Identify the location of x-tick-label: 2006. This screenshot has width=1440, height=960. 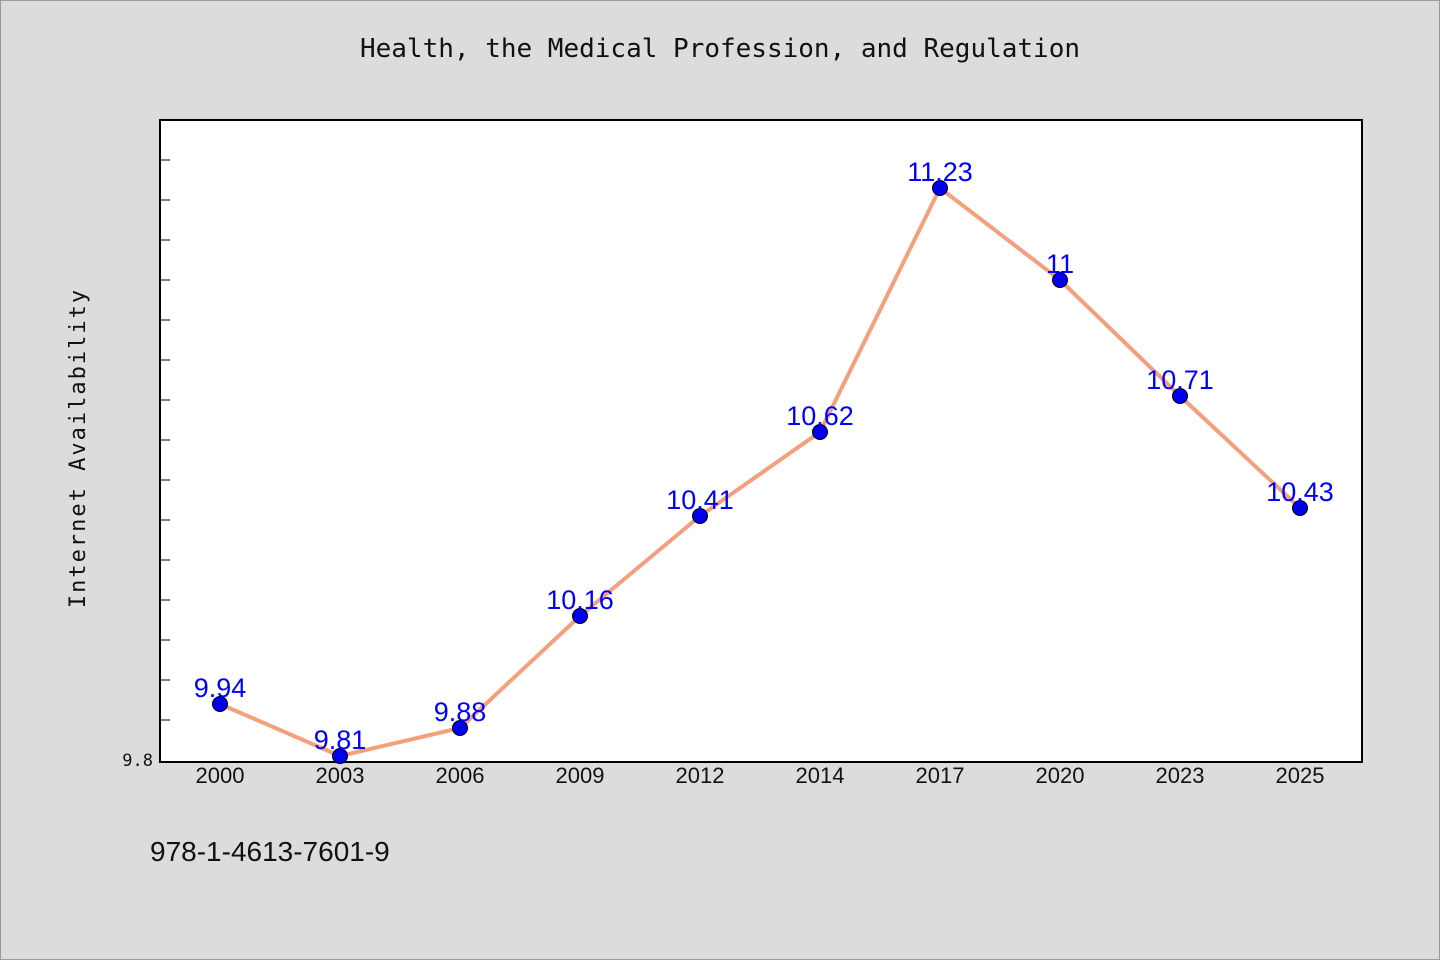
(460, 775).